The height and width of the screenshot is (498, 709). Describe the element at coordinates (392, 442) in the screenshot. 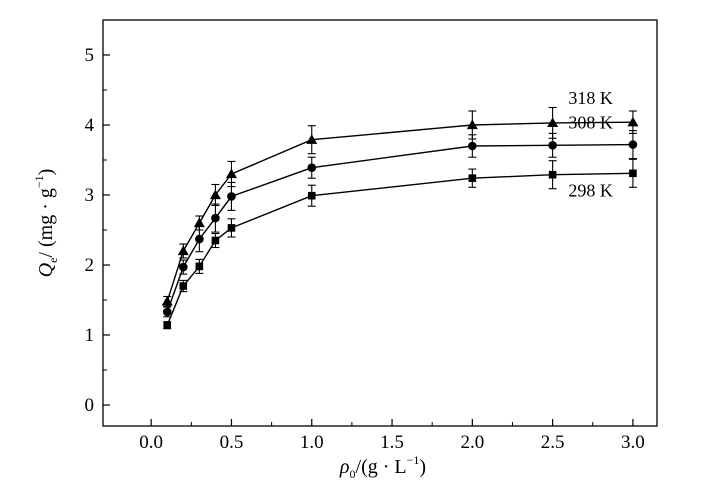

I see `x-tick-label: 1.5` at that location.